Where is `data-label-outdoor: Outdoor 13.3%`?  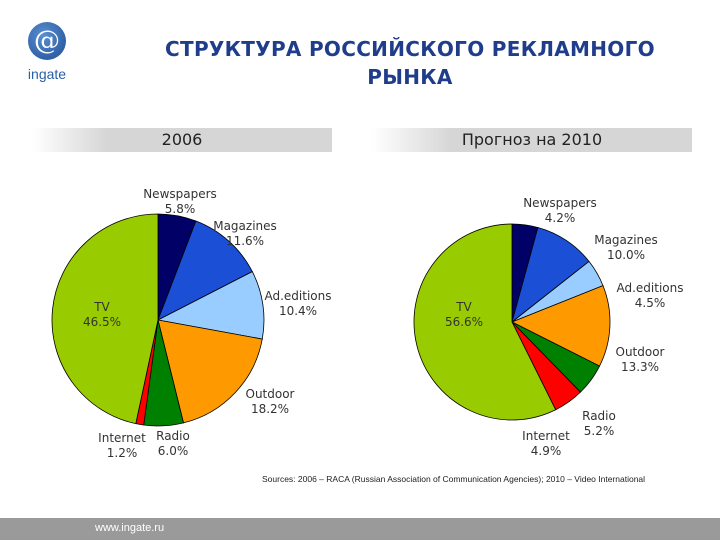 data-label-outdoor: Outdoor 13.3% is located at coordinates (640, 359).